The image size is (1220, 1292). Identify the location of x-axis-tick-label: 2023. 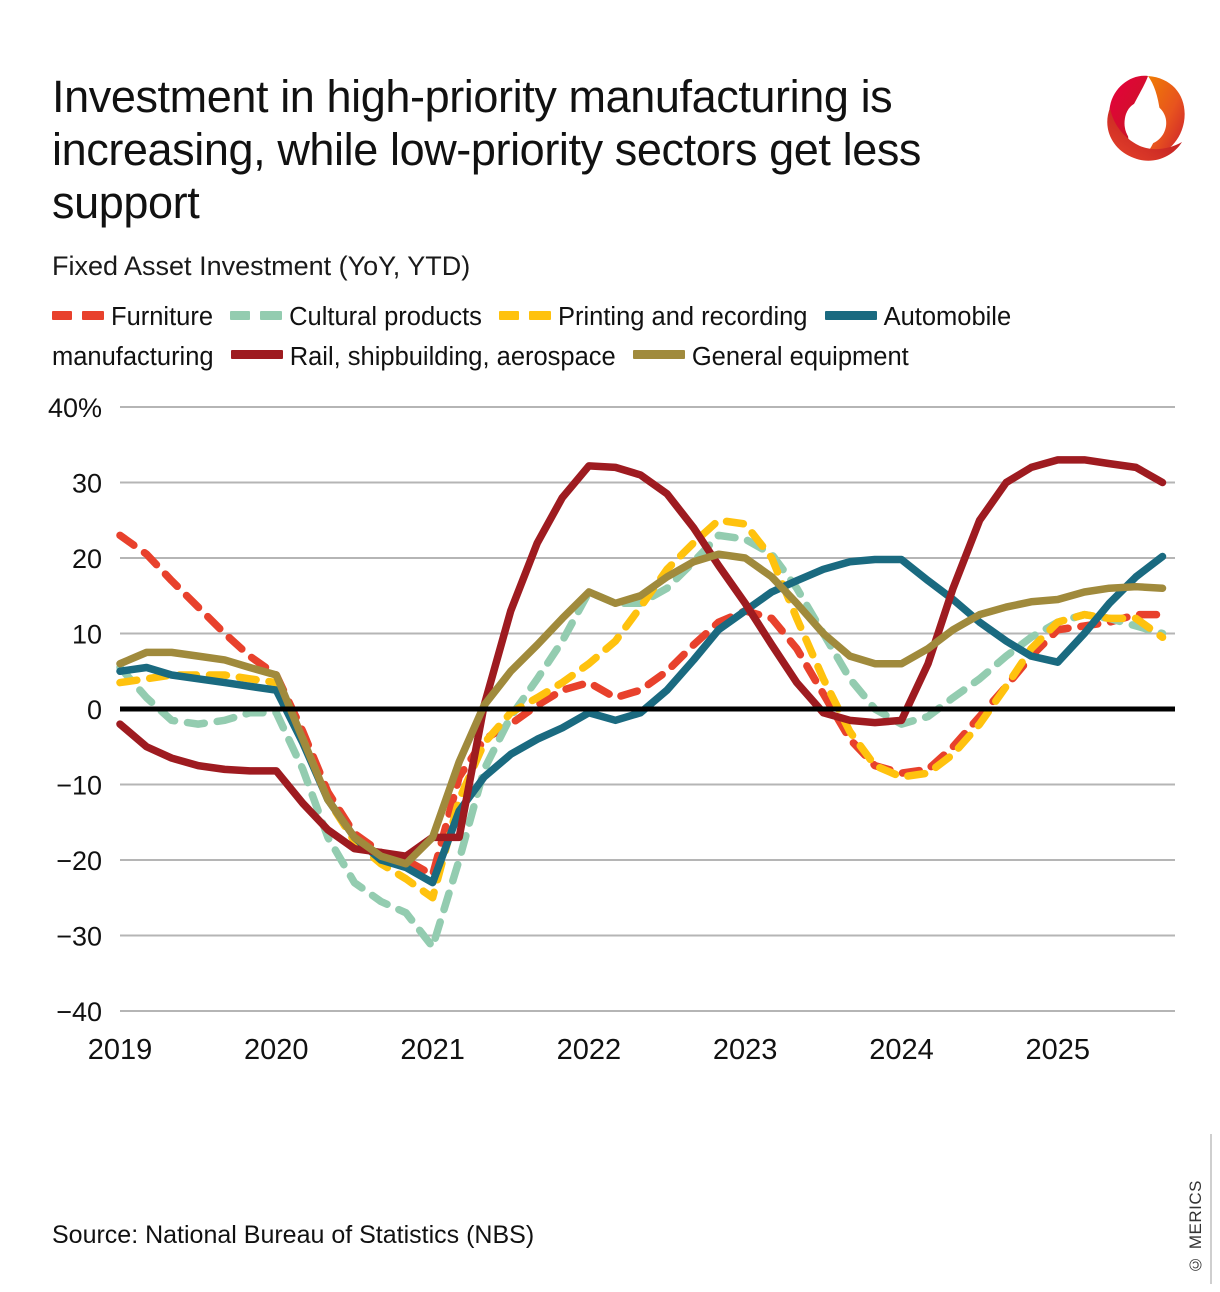
(745, 1050).